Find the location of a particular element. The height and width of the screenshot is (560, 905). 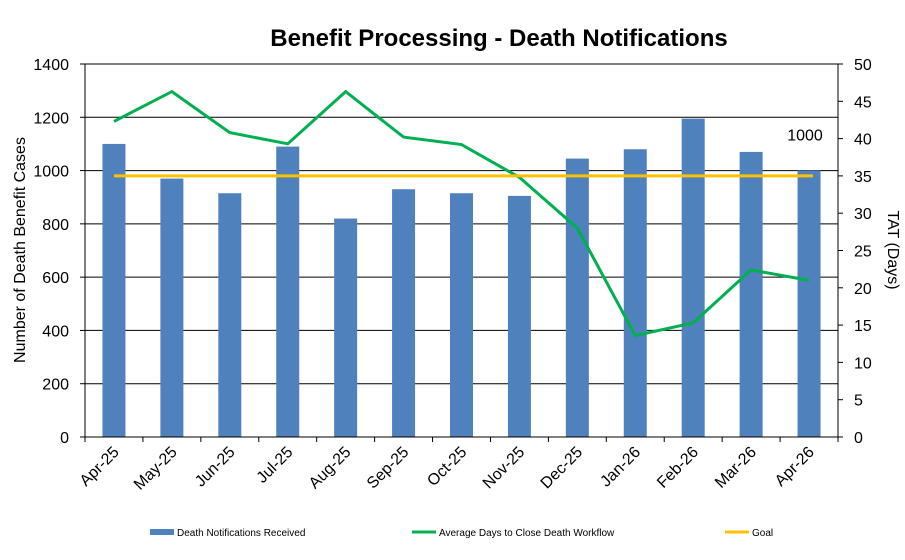

data-label-annotation: 1000 is located at coordinates (805, 136).